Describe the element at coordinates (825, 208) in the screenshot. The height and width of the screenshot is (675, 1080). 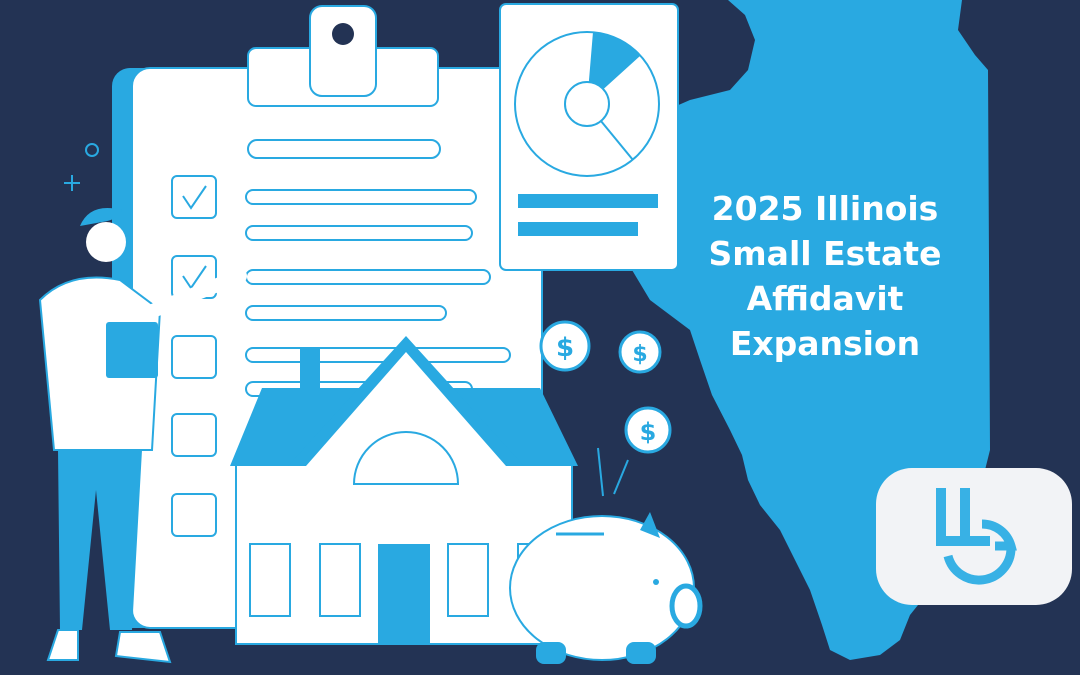
I see `title-line-1: 2025 Illinois` at that location.